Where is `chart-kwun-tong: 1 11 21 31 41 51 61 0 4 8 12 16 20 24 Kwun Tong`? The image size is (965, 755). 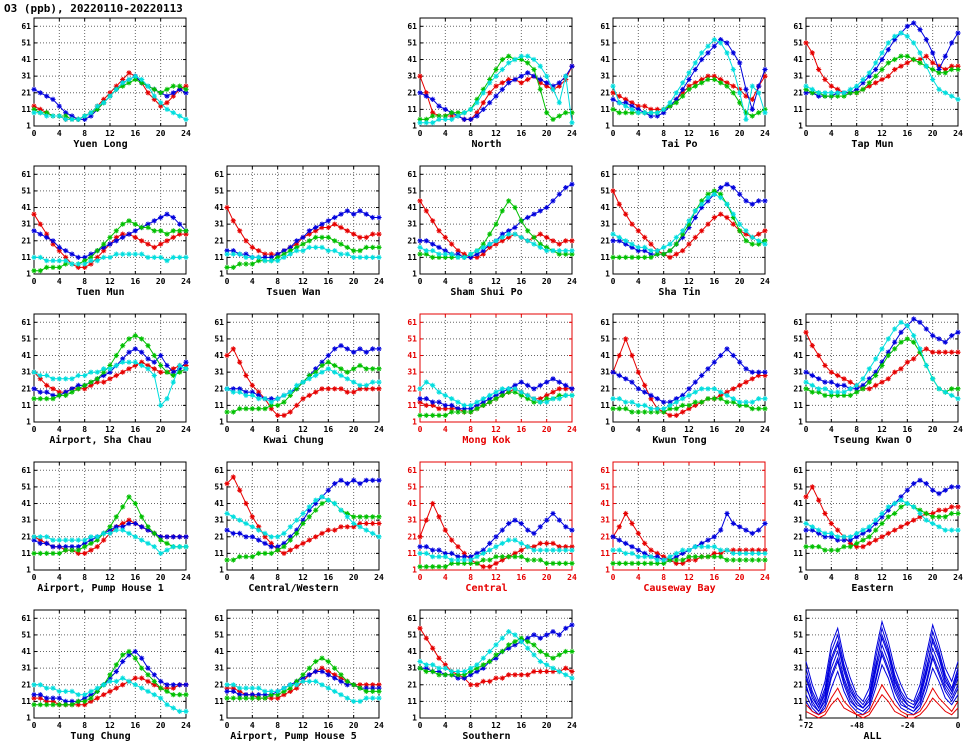
chart-kwun-tong: 1 11 21 31 41 51 61 0 4 8 12 16 20 24 Kwun Tong is located at coordinates (679, 378).